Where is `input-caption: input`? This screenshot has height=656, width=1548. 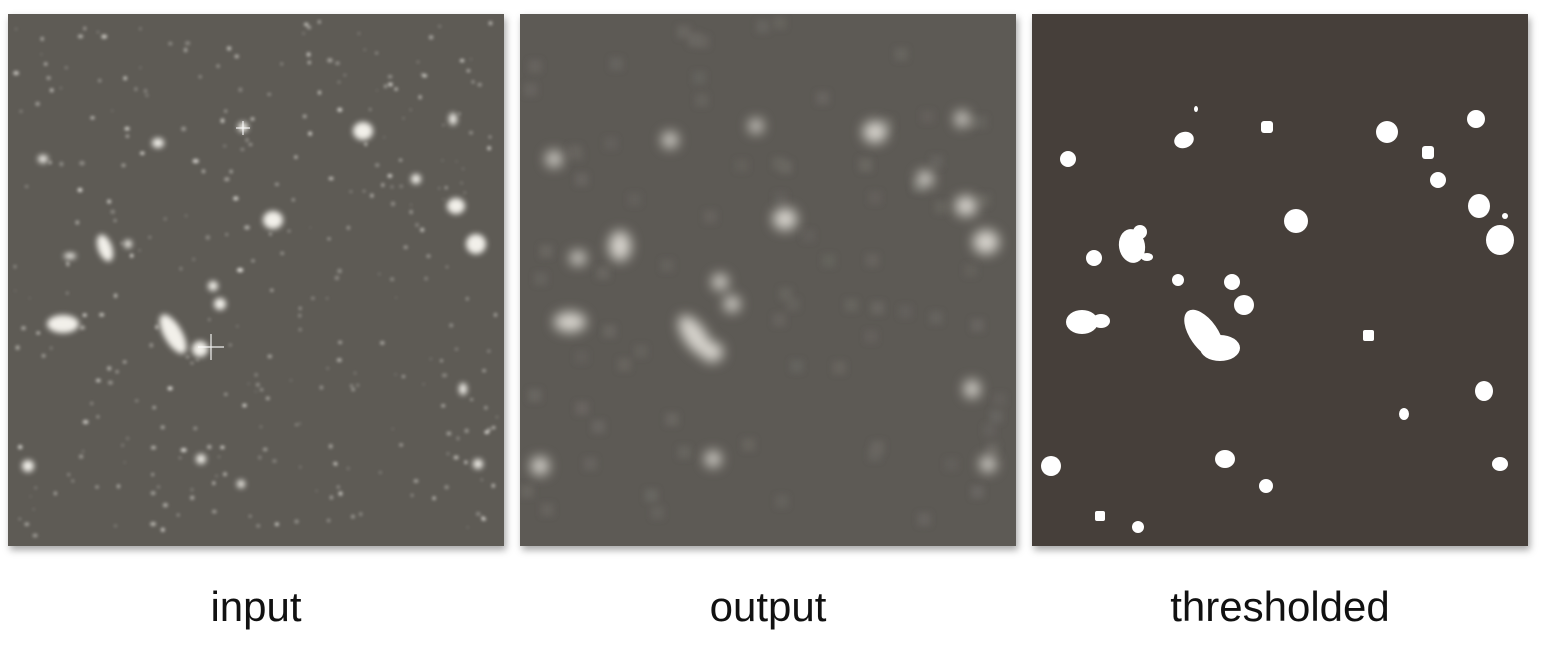 input-caption: input is located at coordinates (256, 606).